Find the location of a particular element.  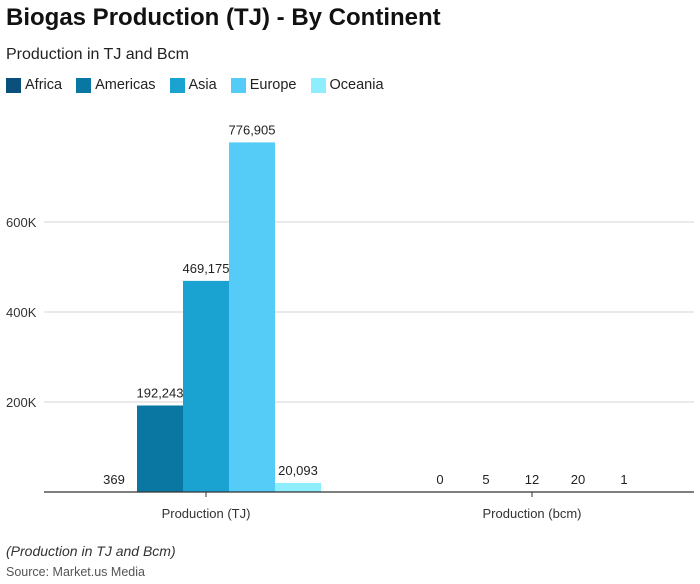

data-label: 369 is located at coordinates (114, 479).